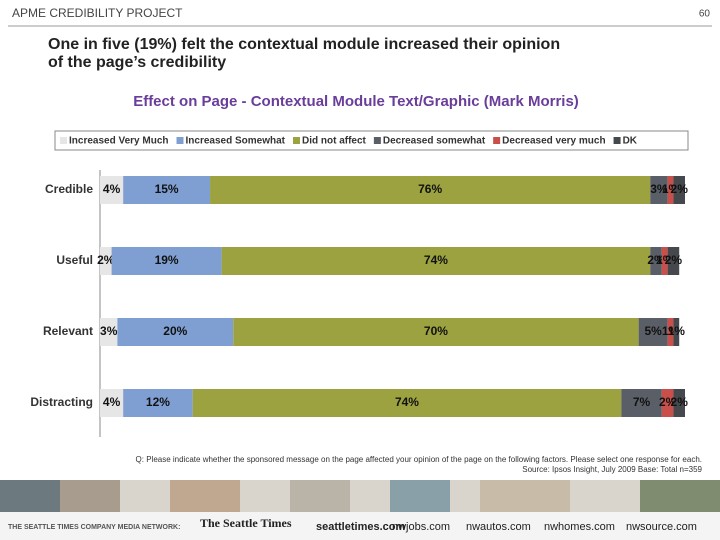 The image size is (720, 540). I want to click on value-label: 20%, so click(175, 331).